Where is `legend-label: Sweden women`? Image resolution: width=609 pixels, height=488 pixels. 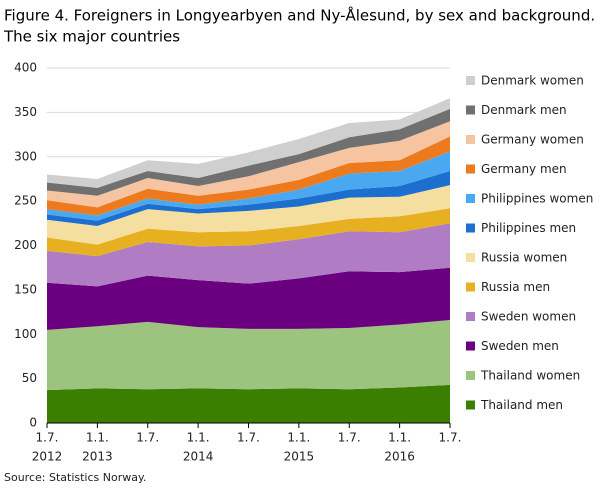
legend-label: Sweden women is located at coordinates (528, 317).